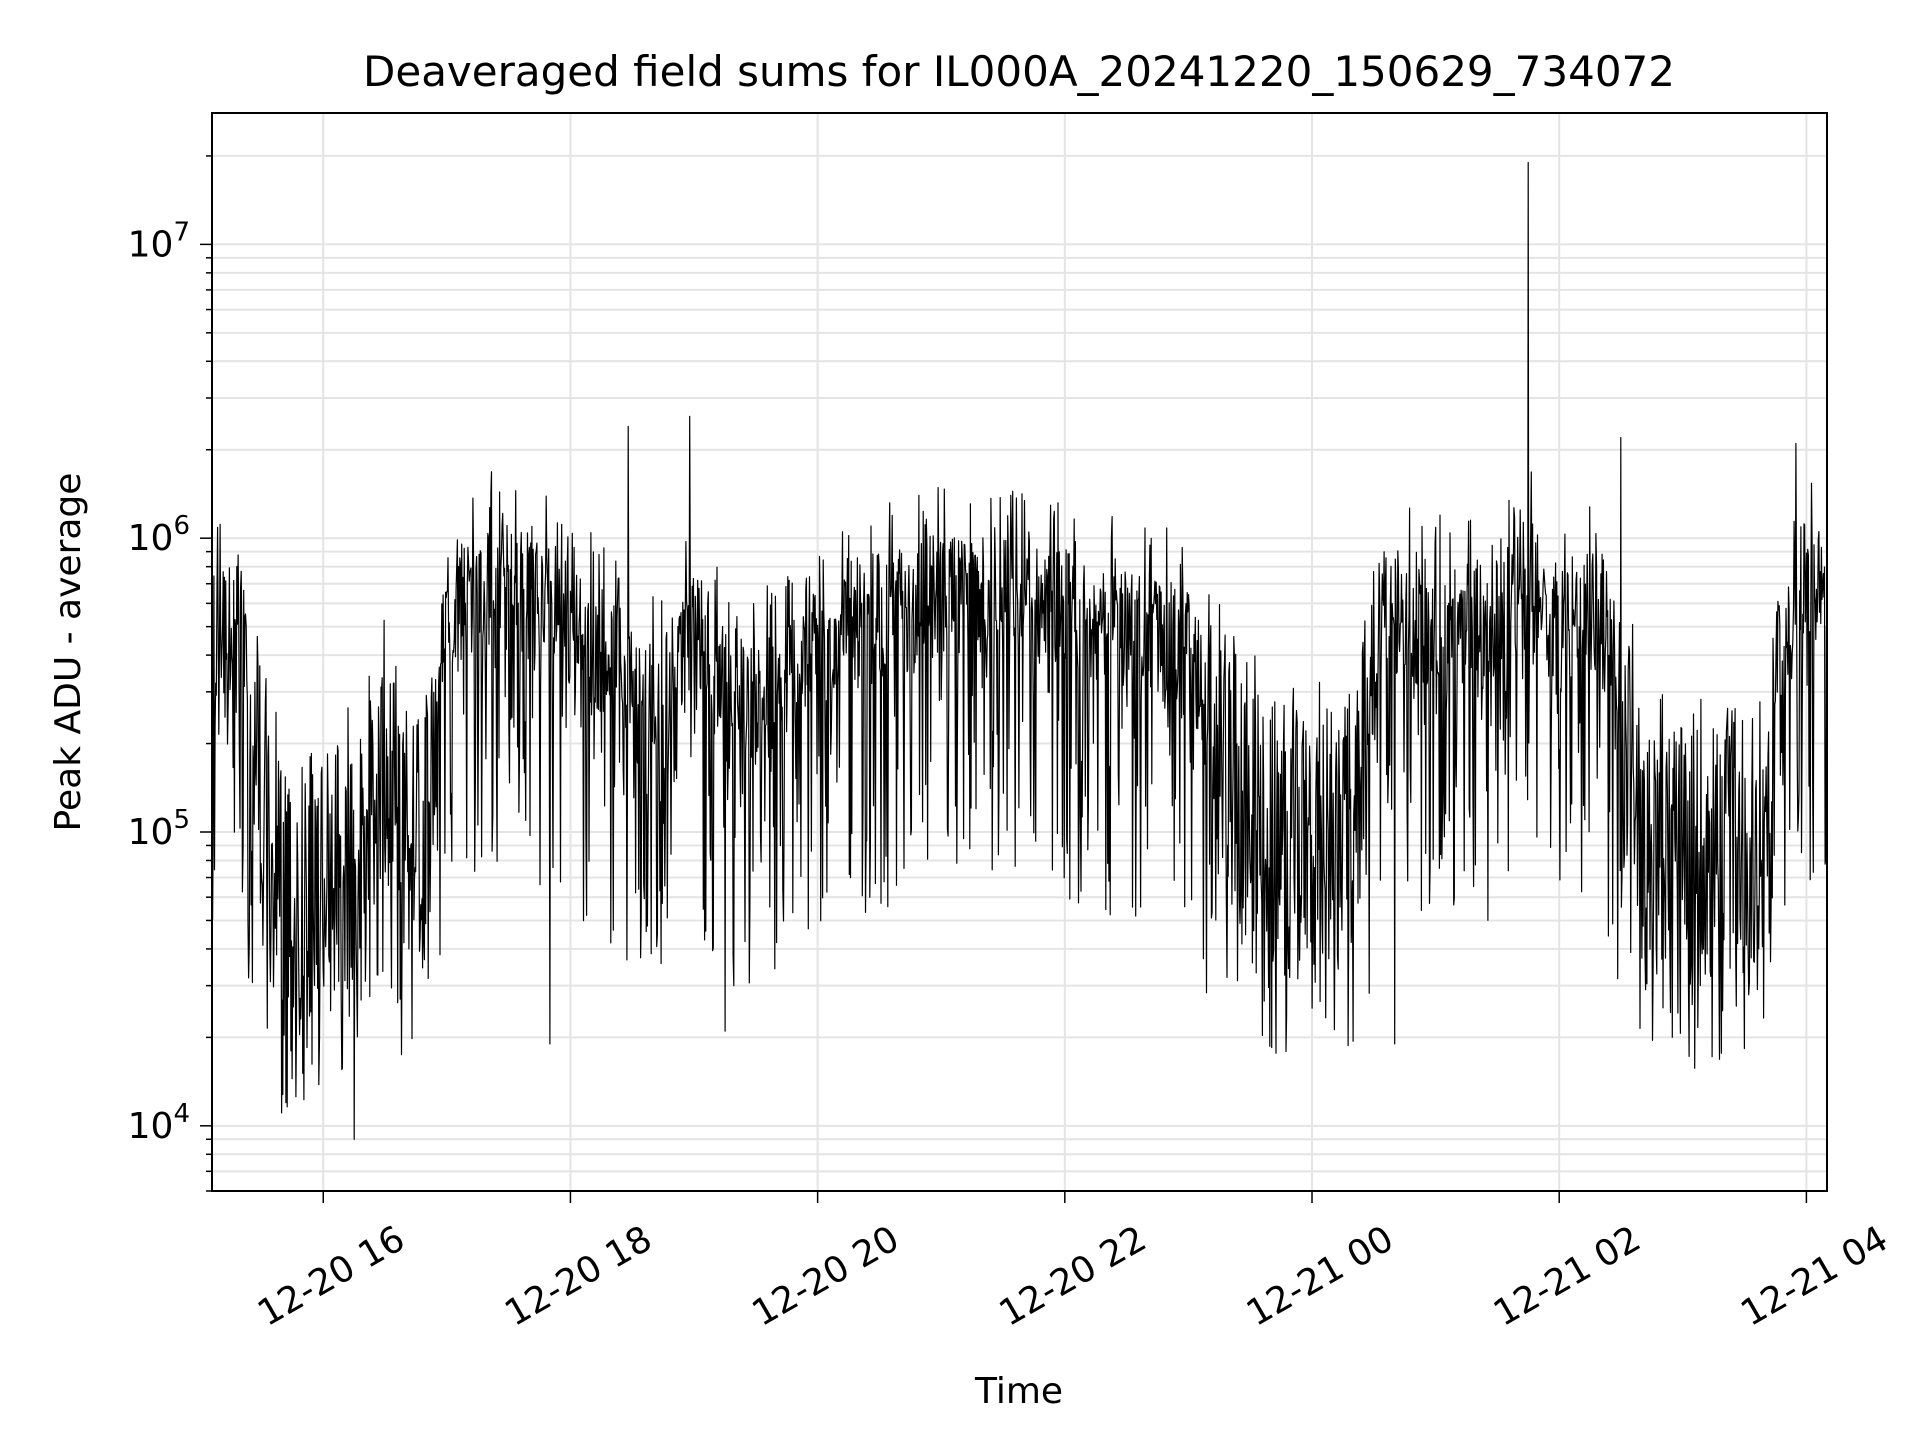 Image resolution: width=1920 pixels, height=1440 pixels. I want to click on y-axis-label: Peak ADU - average, so click(68, 652).